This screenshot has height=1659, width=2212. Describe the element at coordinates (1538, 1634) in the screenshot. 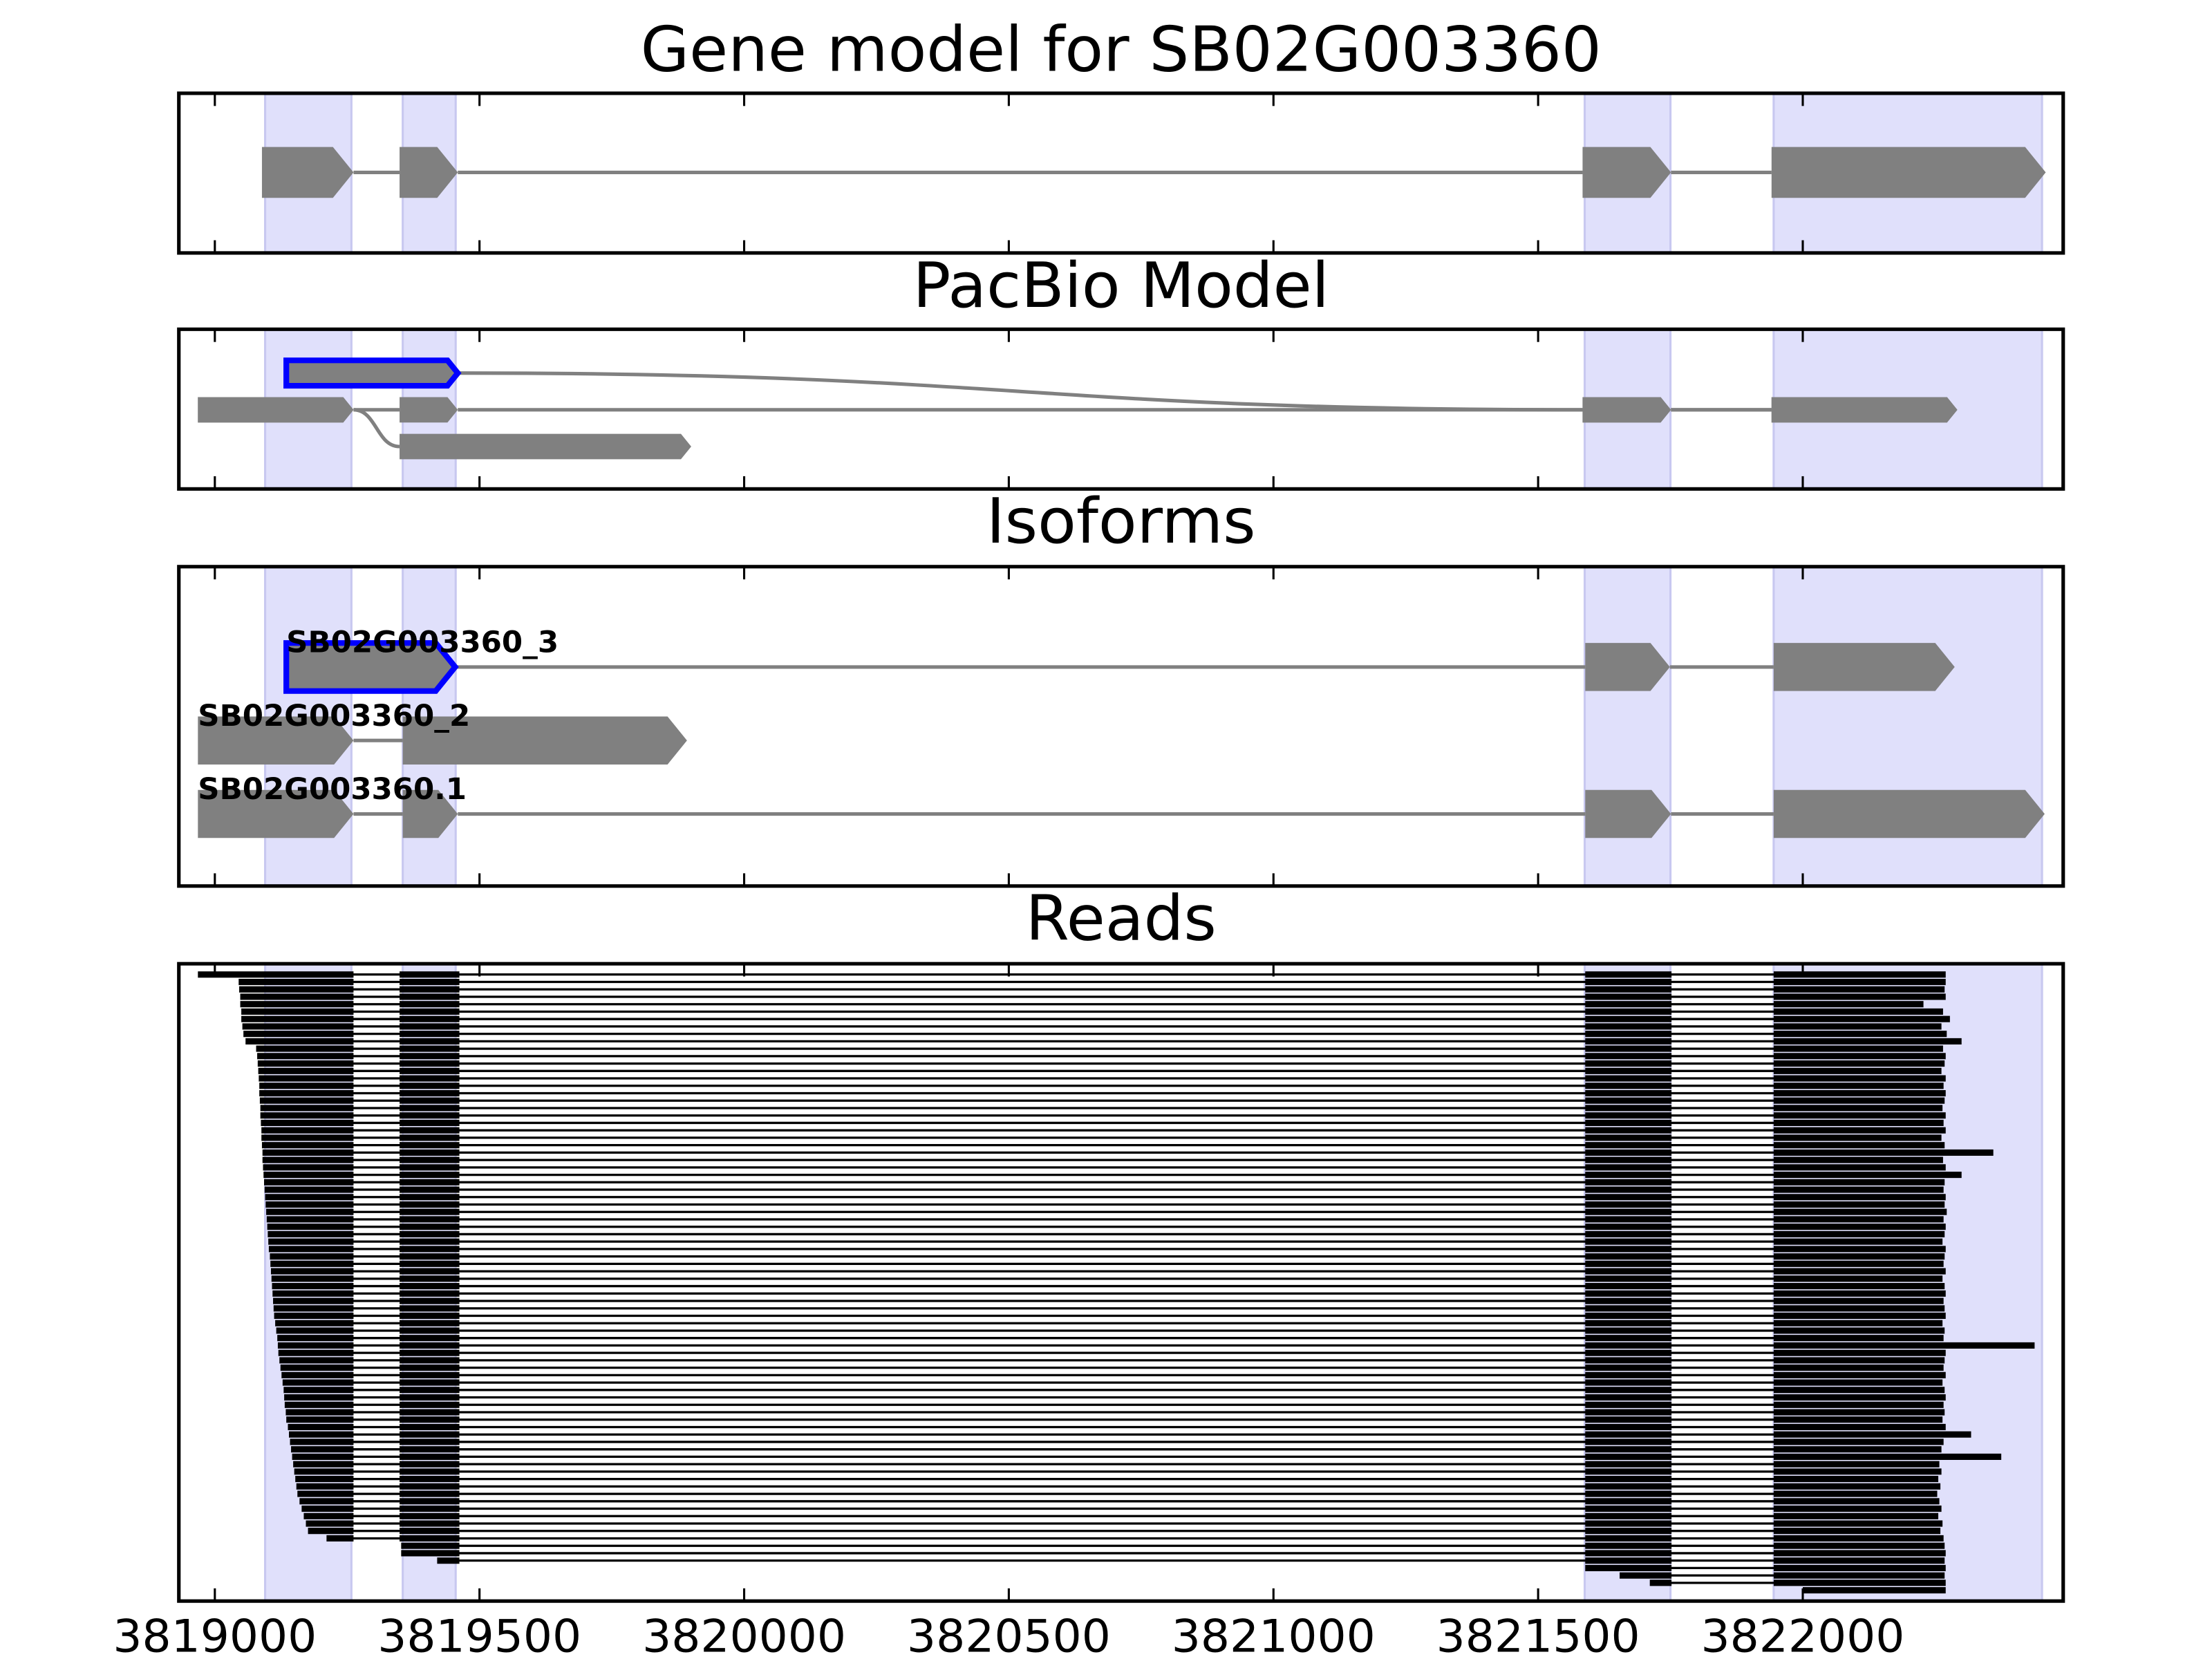

I see `x-tick-label: 3821500` at that location.